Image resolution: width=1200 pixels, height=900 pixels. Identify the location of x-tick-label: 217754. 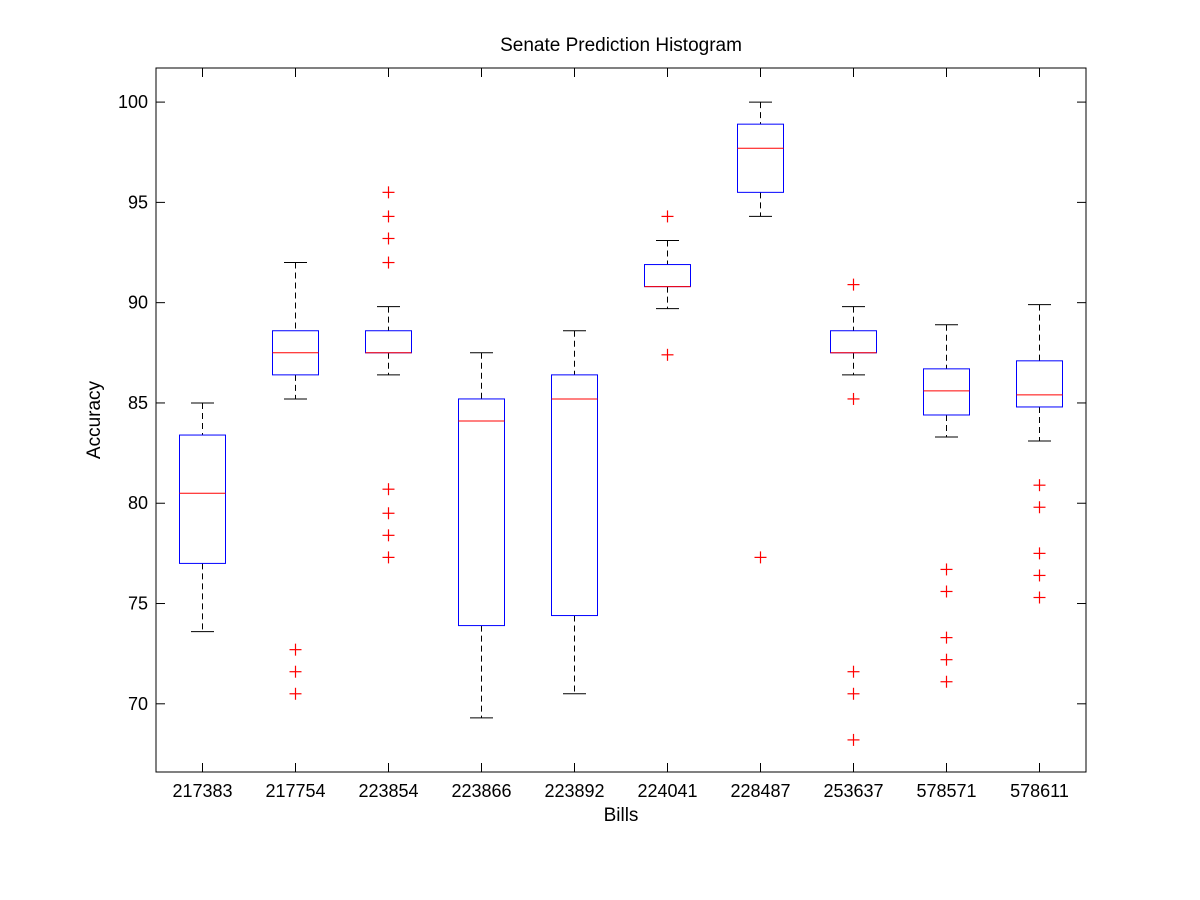
(295, 791).